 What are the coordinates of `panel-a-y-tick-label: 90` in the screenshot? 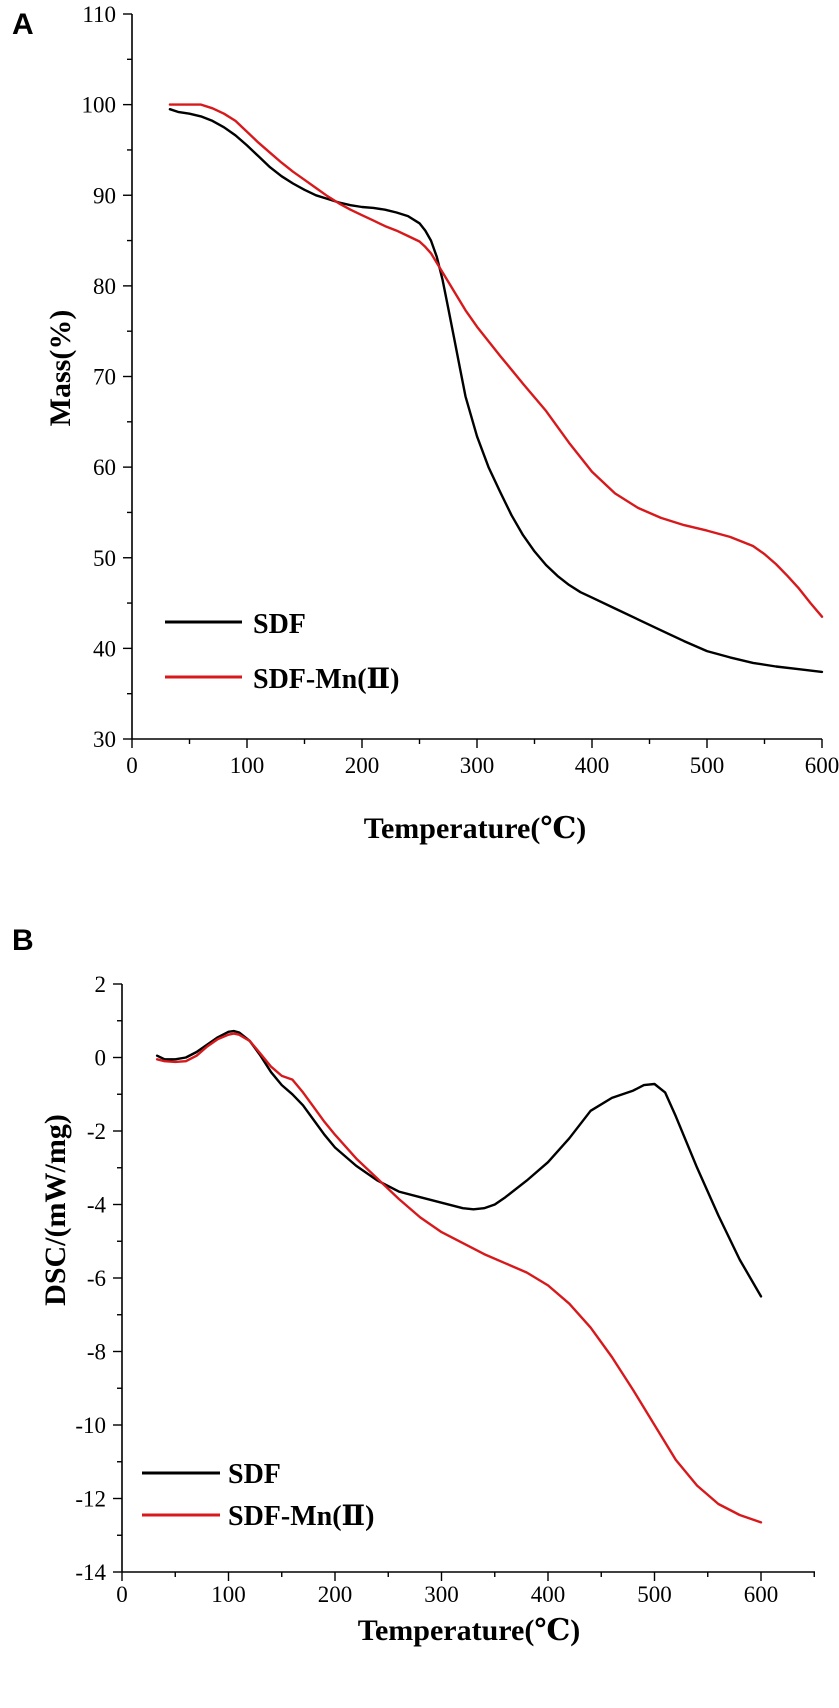 It's located at (104, 195).